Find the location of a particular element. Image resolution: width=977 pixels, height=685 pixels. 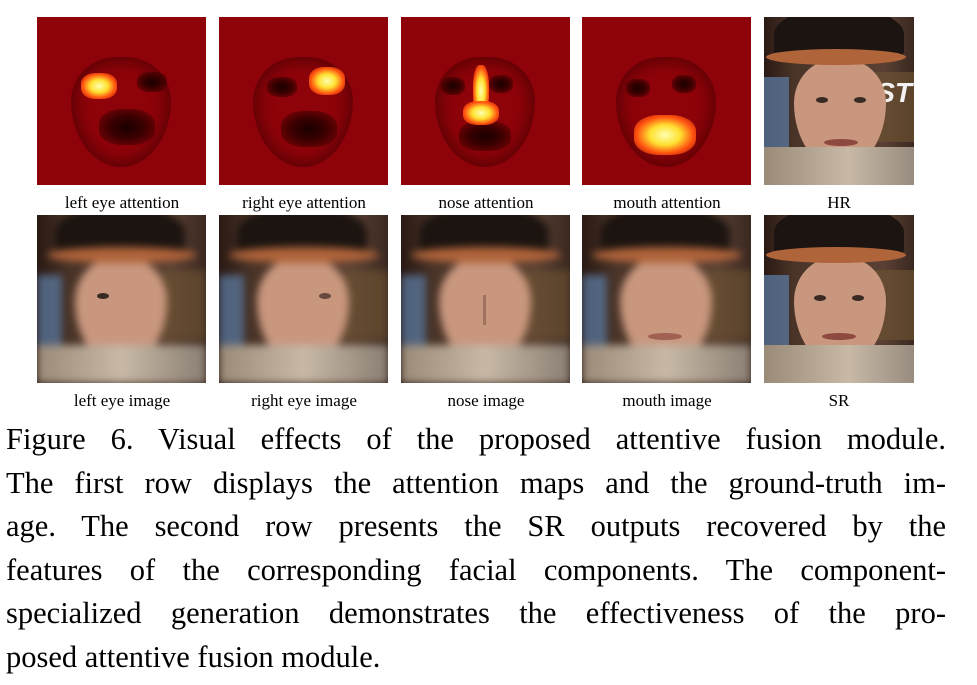

sr-image is located at coordinates (839, 299).